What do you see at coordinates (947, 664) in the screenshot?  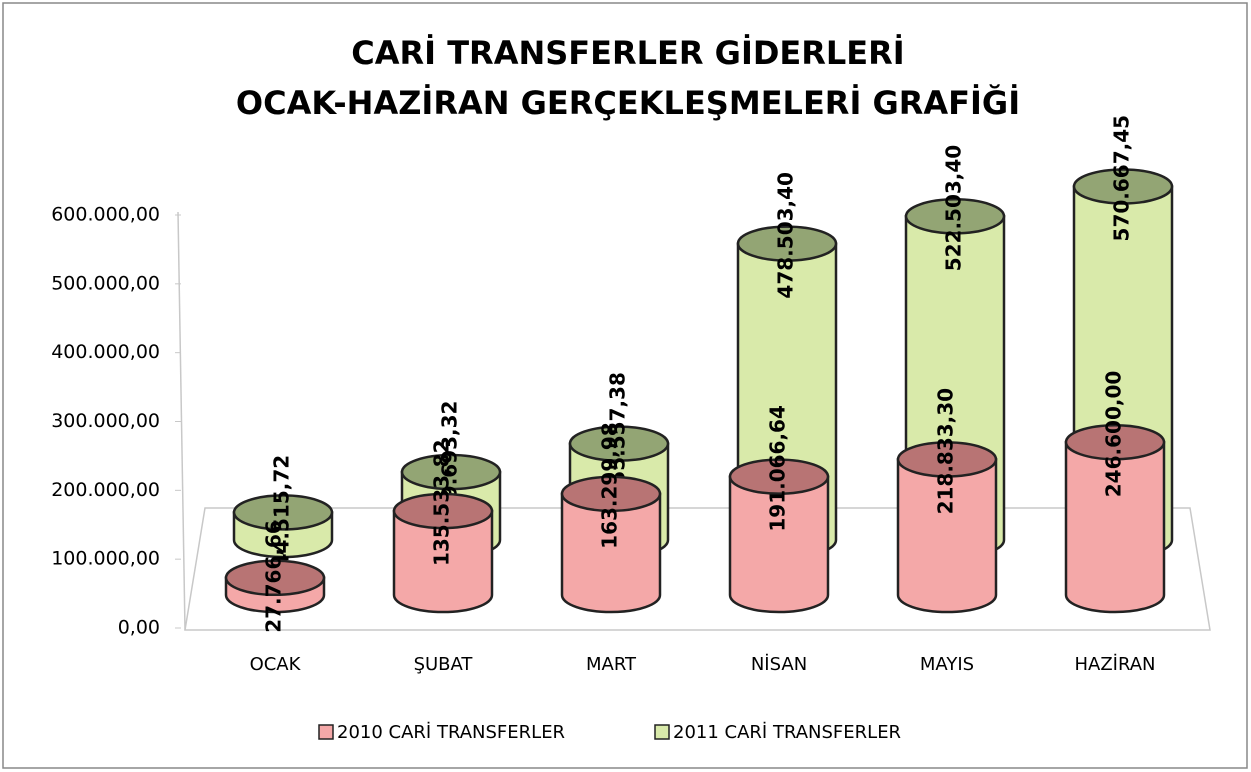 I see `x-tick-label: MAYIS` at bounding box center [947, 664].